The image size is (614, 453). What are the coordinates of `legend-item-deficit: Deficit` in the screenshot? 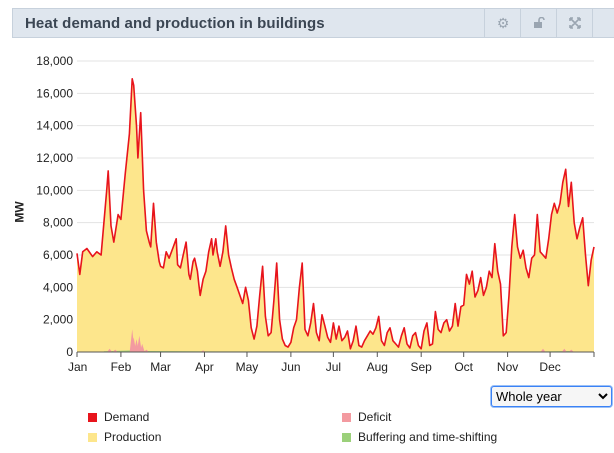 It's located at (366, 417).